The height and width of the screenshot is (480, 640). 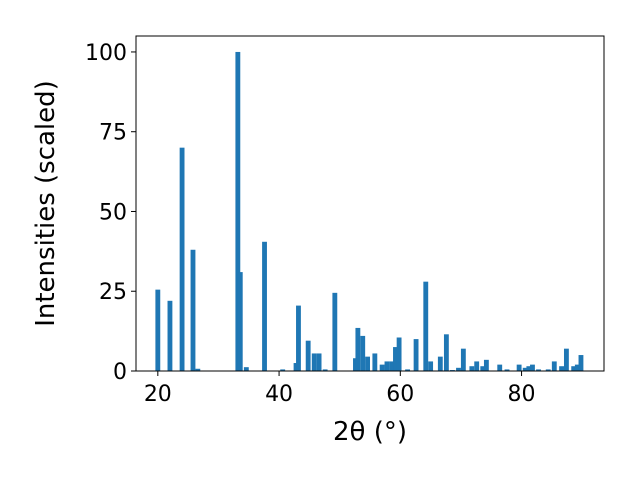 What do you see at coordinates (158, 394) in the screenshot?
I see `x-tick-label-0: 20` at bounding box center [158, 394].